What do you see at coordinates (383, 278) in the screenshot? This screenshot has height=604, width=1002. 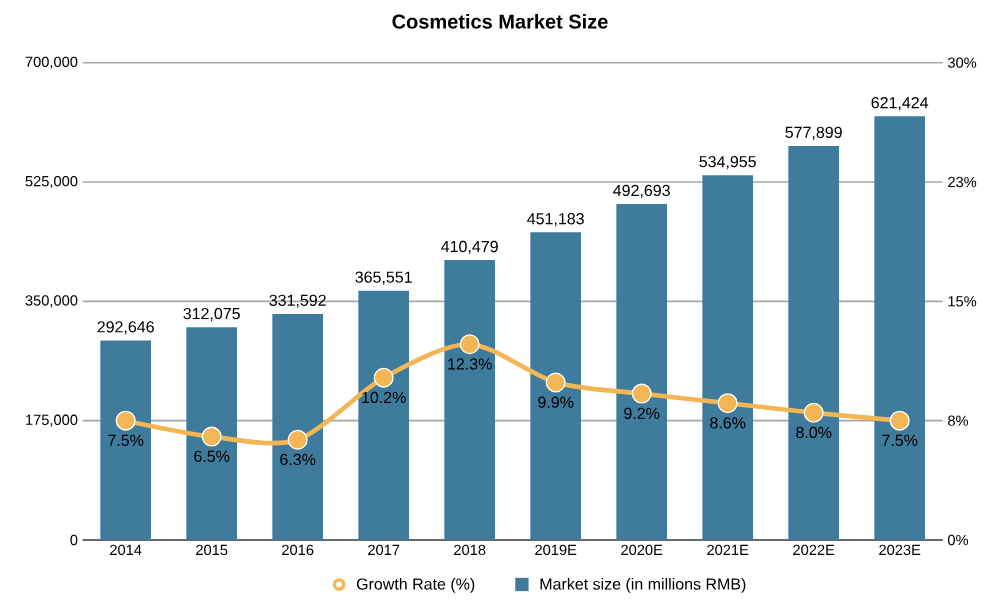 I see `data-label: 365,551` at bounding box center [383, 278].